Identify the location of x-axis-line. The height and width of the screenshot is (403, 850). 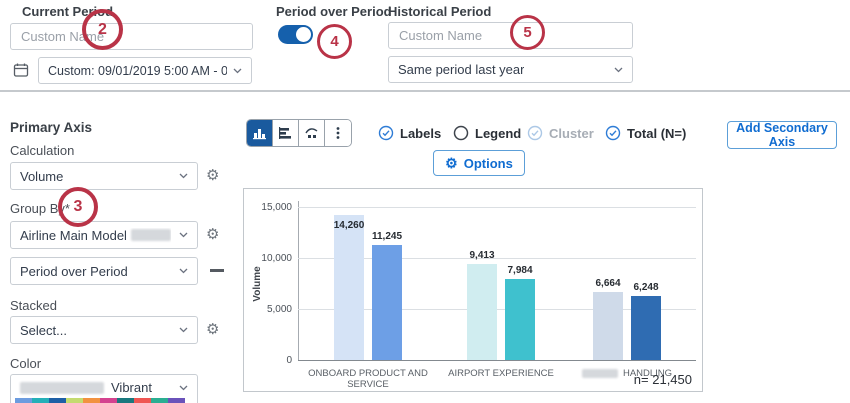
(497, 360).